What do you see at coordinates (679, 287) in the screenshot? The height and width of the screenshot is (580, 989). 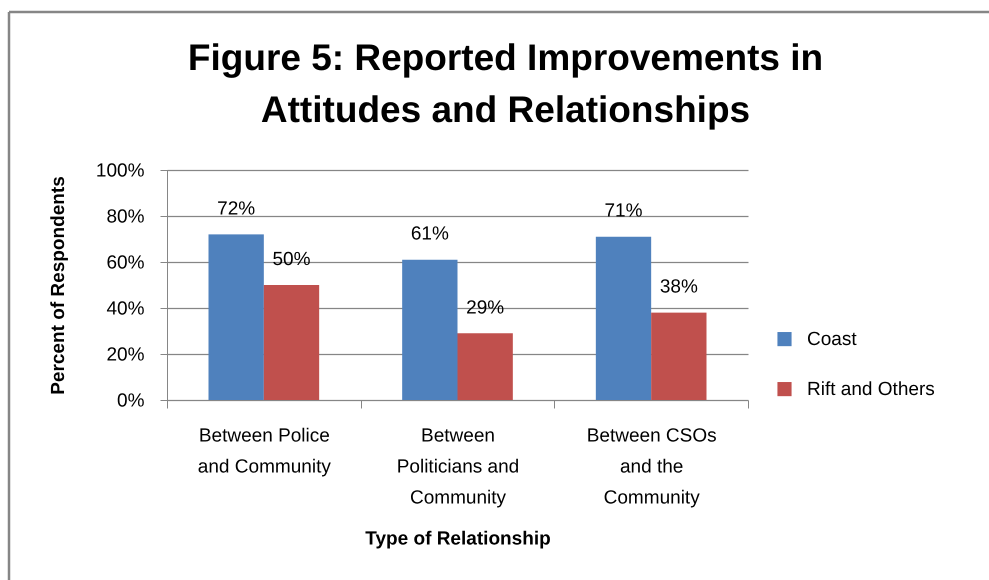 I see `data-label: 38%` at bounding box center [679, 287].